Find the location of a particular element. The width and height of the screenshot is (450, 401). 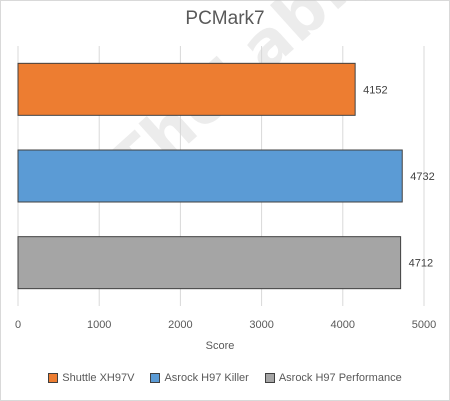

x-axis-ticks: 0 1000 2000 3000 4000 5000 is located at coordinates (225, 325).